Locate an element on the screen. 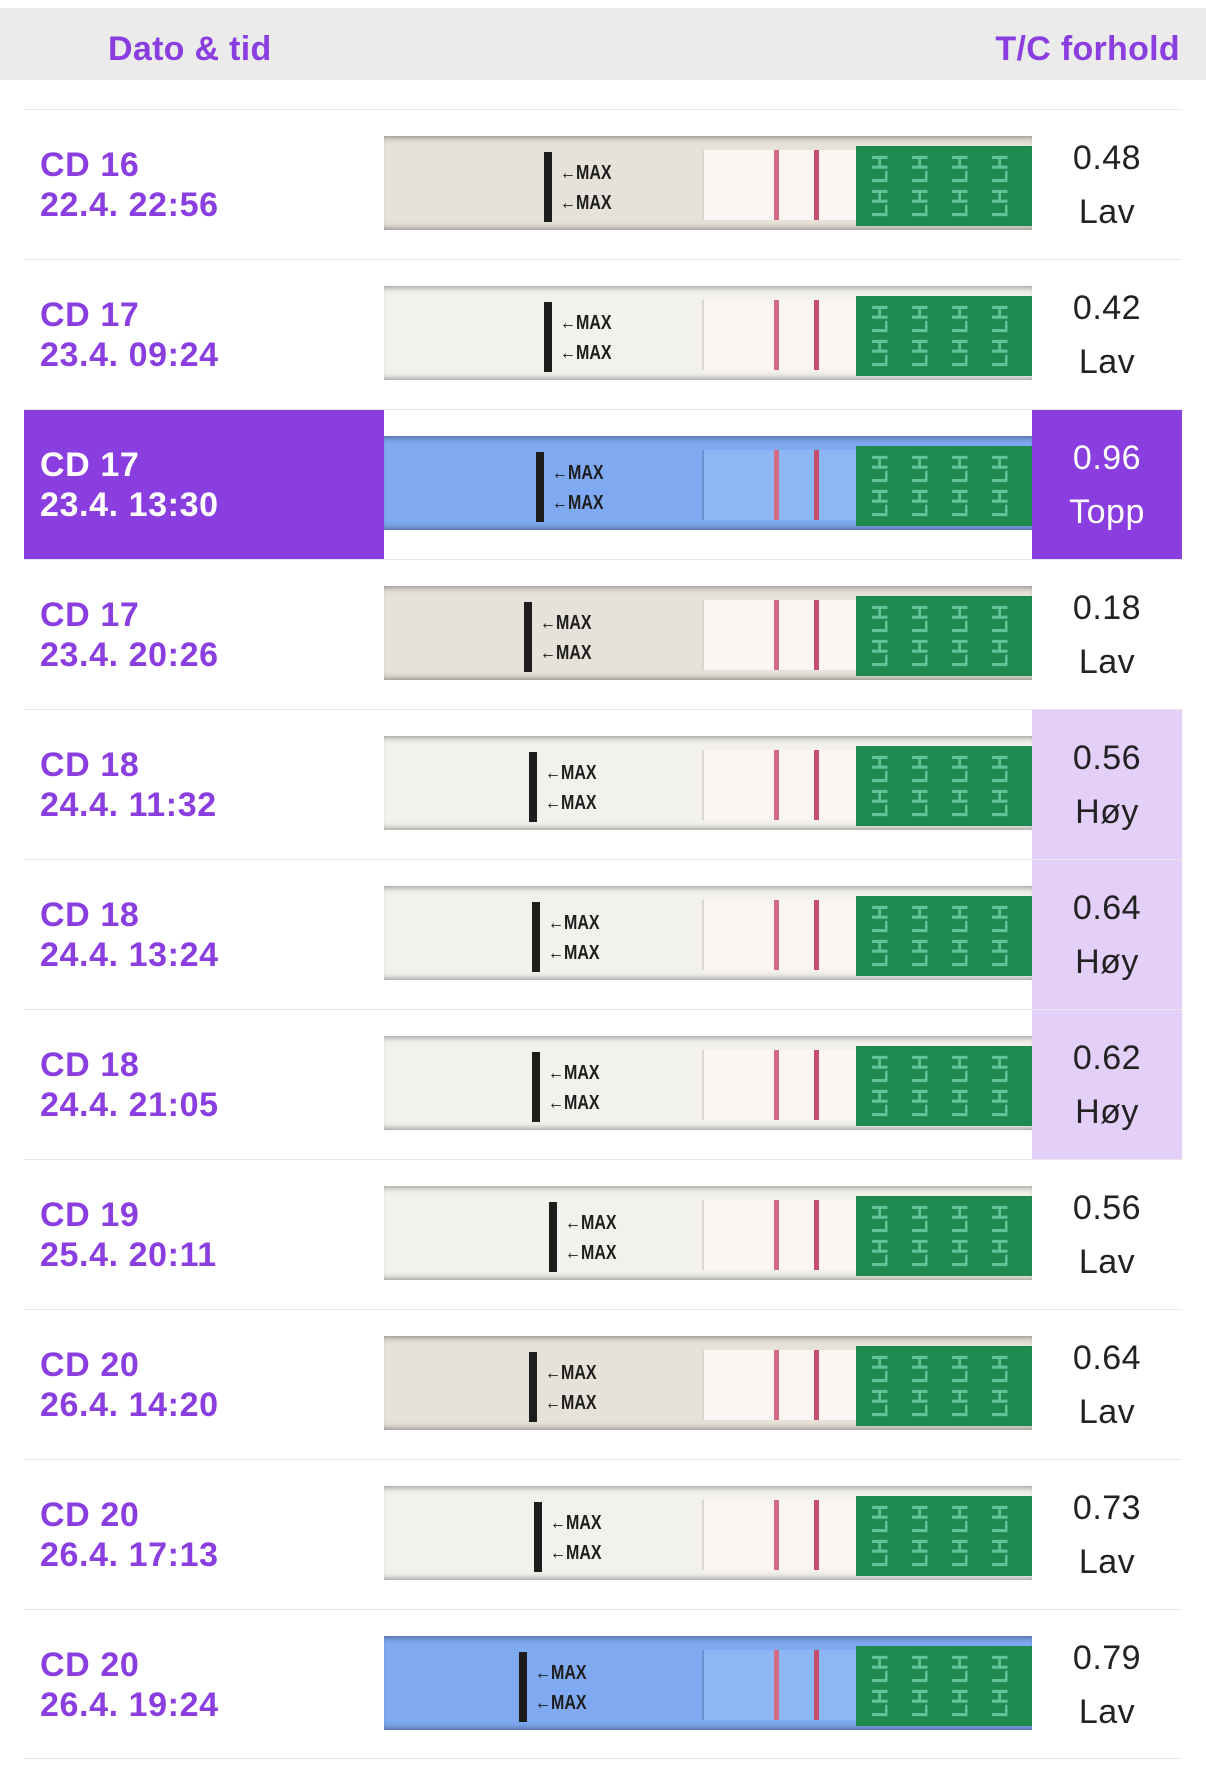 The height and width of the screenshot is (1792, 1206). date-cell: CD 18 24.4. 13:24 is located at coordinates (204, 934).